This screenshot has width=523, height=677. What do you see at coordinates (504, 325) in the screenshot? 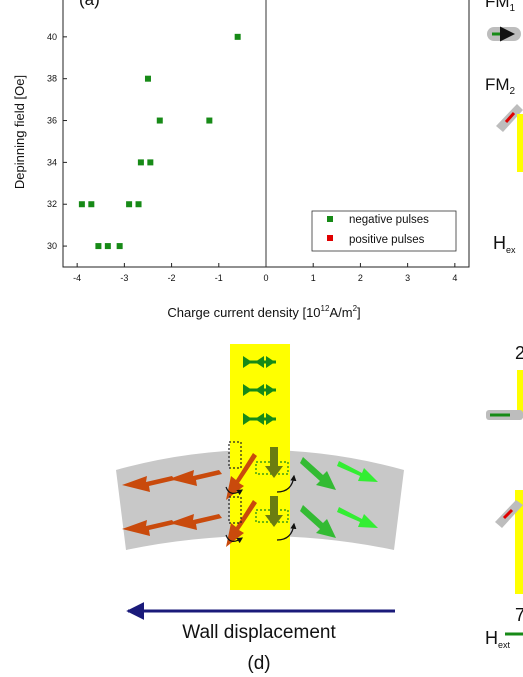
I see `right-edge-panel: FM1 FM2 Hex 2 7 Hext` at bounding box center [504, 325].